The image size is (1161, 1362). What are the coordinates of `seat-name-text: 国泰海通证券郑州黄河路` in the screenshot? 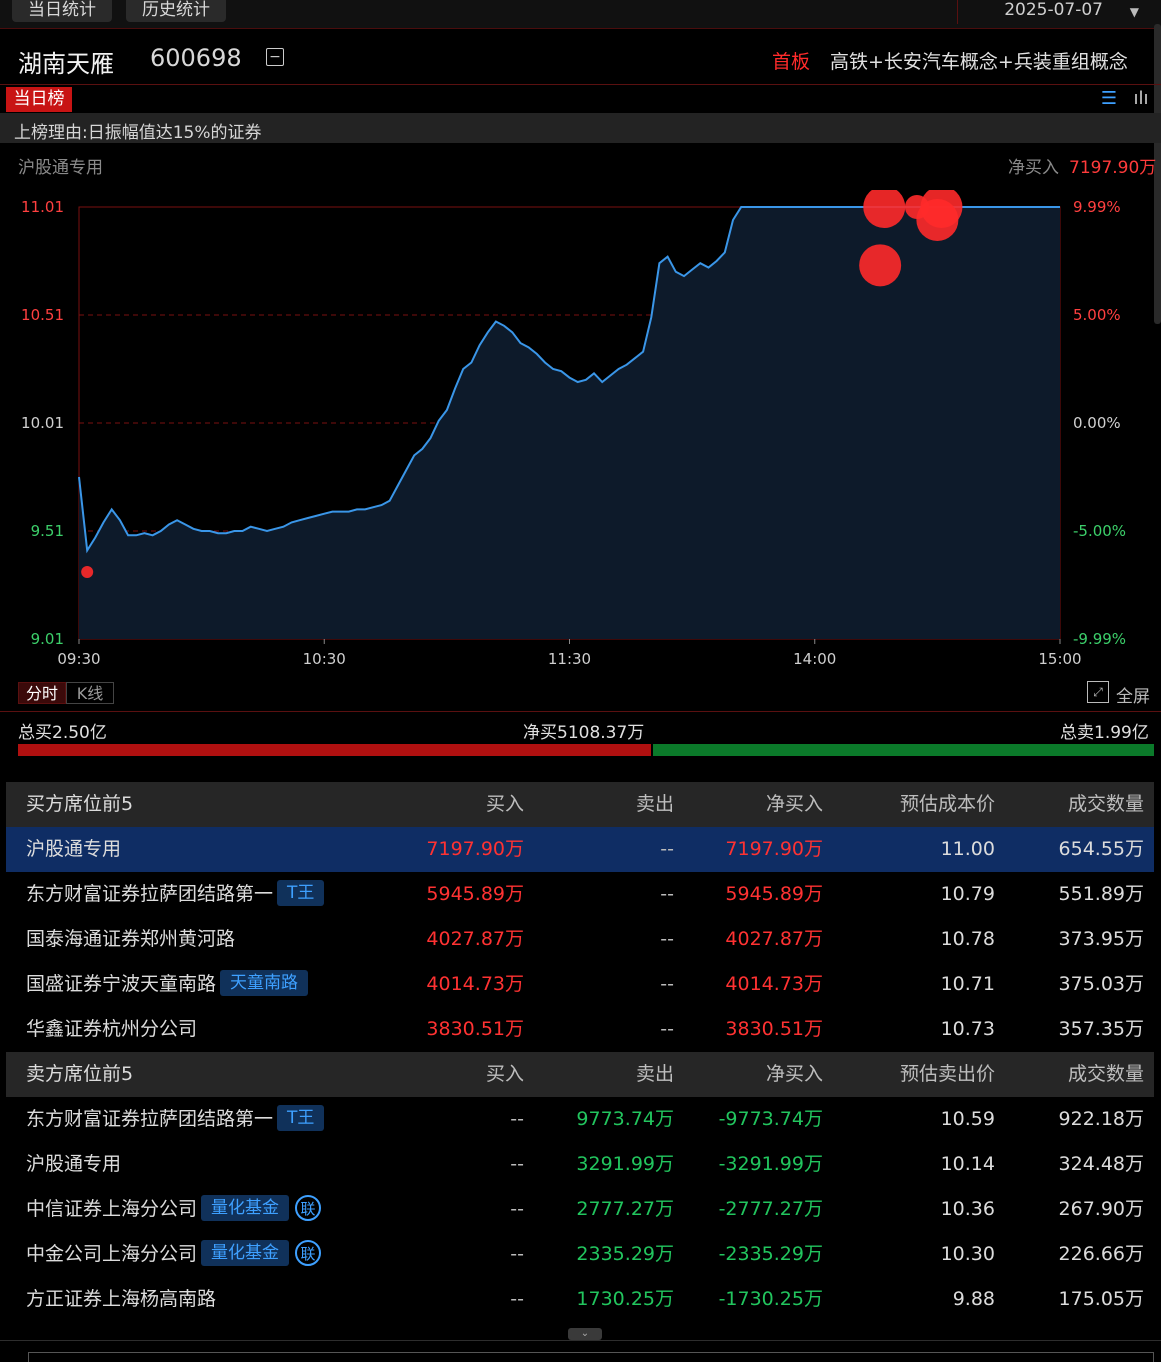 It's located at (131, 939).